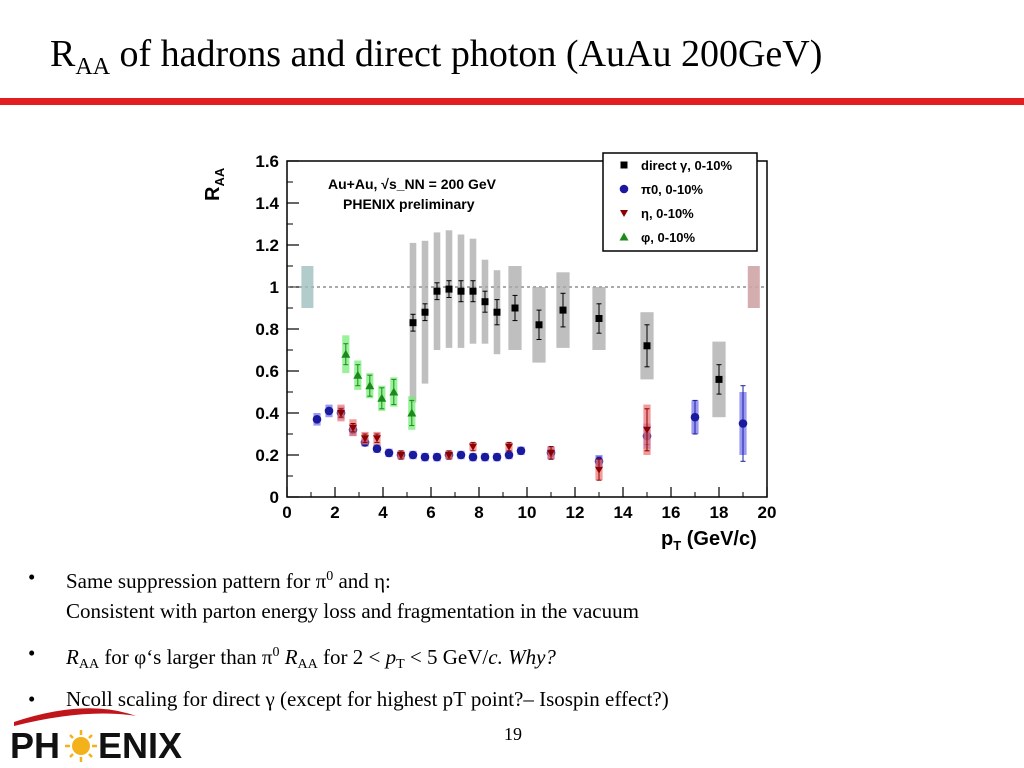 The width and height of the screenshot is (1024, 768). I want to click on bullet-symbol: R, so click(72, 657).